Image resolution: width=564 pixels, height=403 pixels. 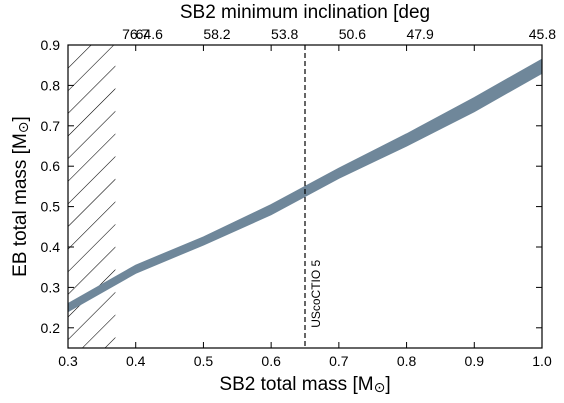 What do you see at coordinates (20, 118) in the screenshot?
I see `y-axis-title-close: ]` at bounding box center [20, 118].